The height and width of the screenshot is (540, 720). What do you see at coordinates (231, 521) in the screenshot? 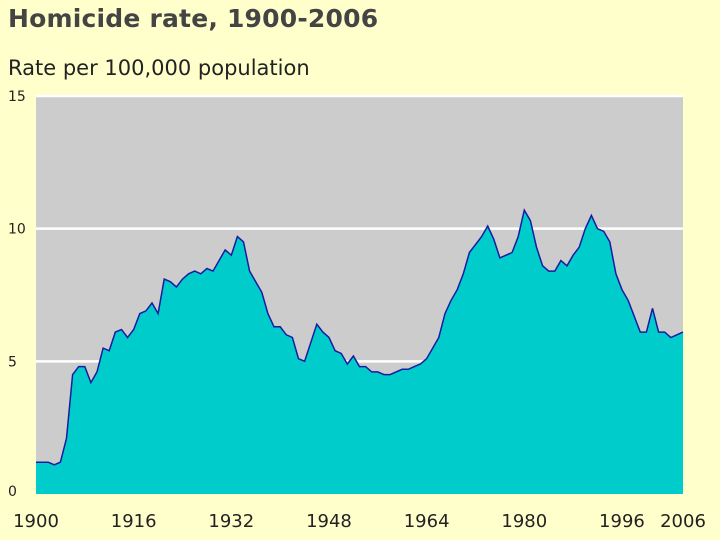
I see `x-tick-label: 1932` at bounding box center [231, 521].